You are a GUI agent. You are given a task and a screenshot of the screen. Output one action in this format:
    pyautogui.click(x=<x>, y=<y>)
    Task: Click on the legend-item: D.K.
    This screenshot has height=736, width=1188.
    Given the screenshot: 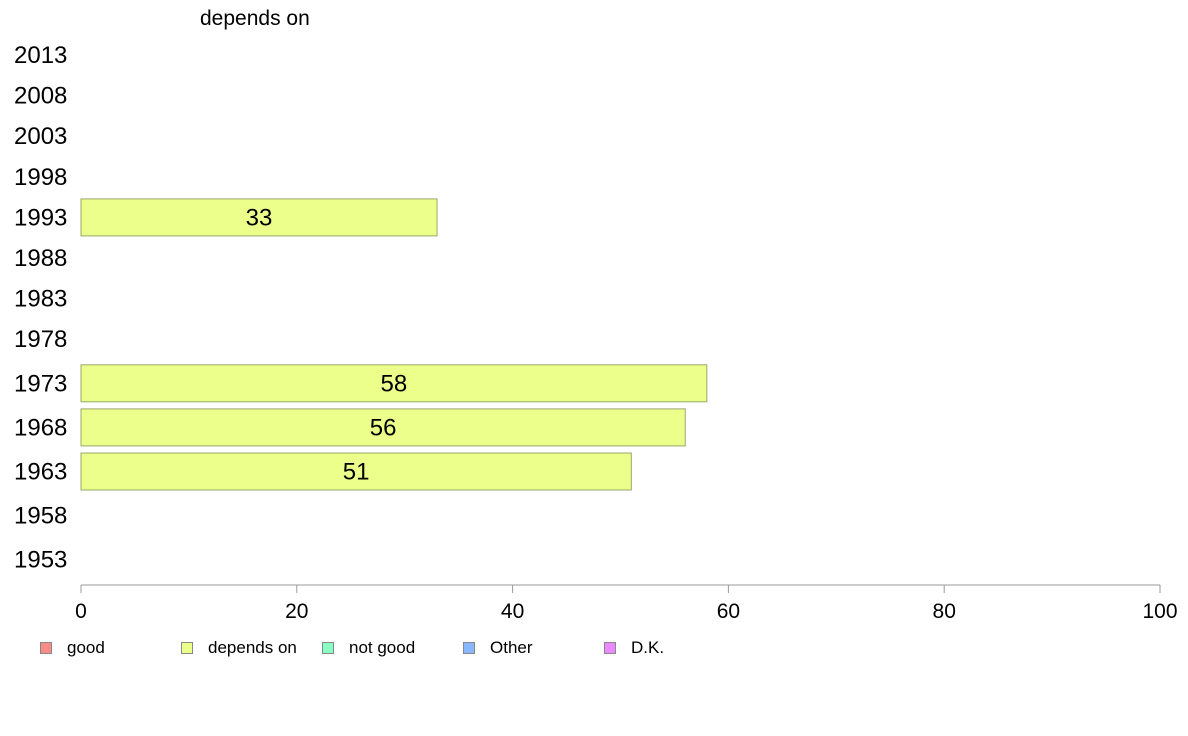 What is the action you would take?
    pyautogui.click(x=634, y=648)
    